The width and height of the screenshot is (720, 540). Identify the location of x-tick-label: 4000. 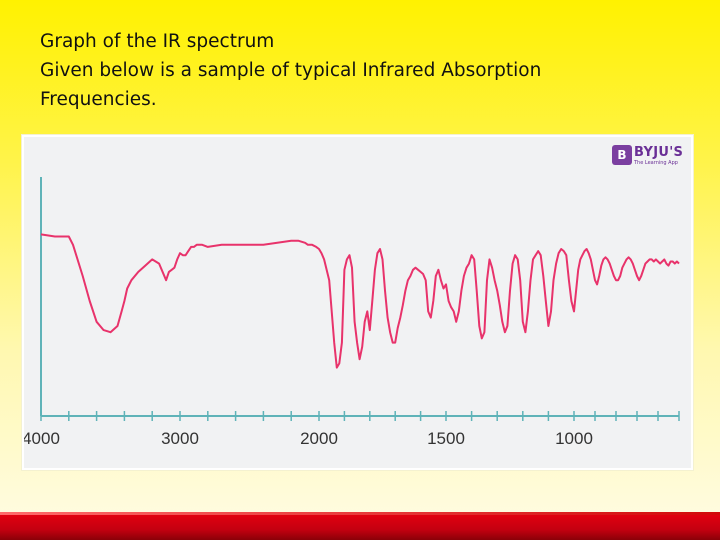
(42, 438).